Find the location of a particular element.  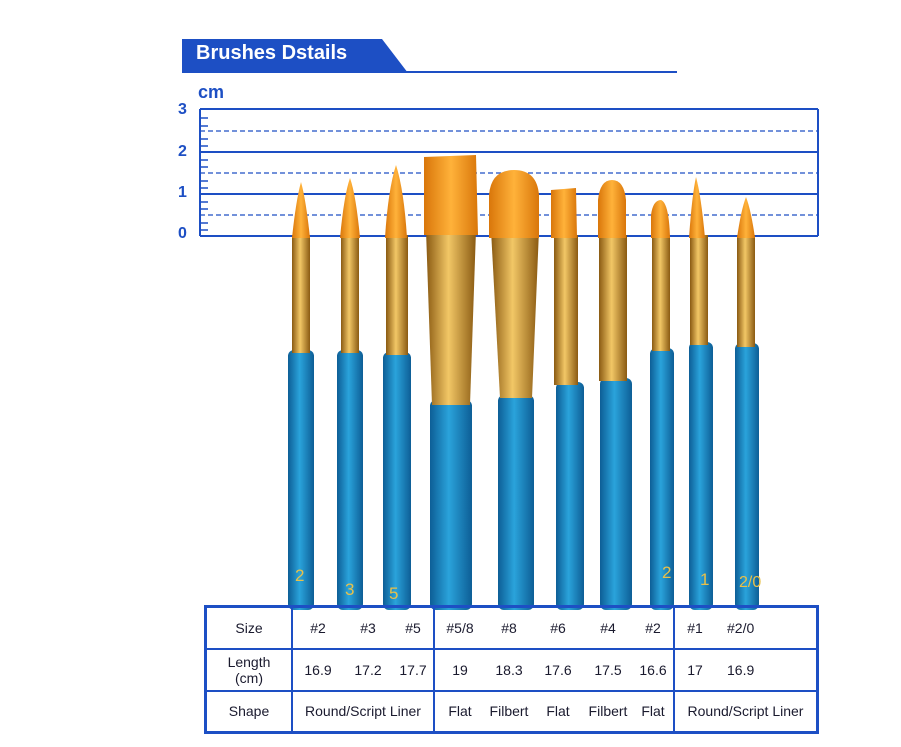

ruler-tick-label: 1 is located at coordinates (182, 192).